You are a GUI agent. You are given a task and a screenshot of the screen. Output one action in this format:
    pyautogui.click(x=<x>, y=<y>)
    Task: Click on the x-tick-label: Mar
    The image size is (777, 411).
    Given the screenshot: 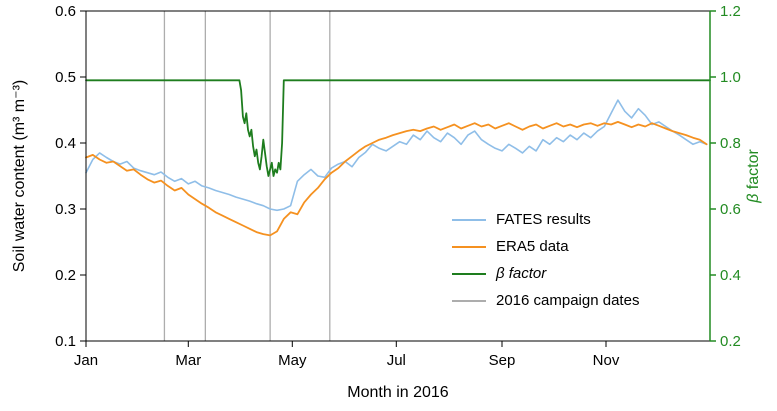 What is the action you would take?
    pyautogui.click(x=188, y=360)
    